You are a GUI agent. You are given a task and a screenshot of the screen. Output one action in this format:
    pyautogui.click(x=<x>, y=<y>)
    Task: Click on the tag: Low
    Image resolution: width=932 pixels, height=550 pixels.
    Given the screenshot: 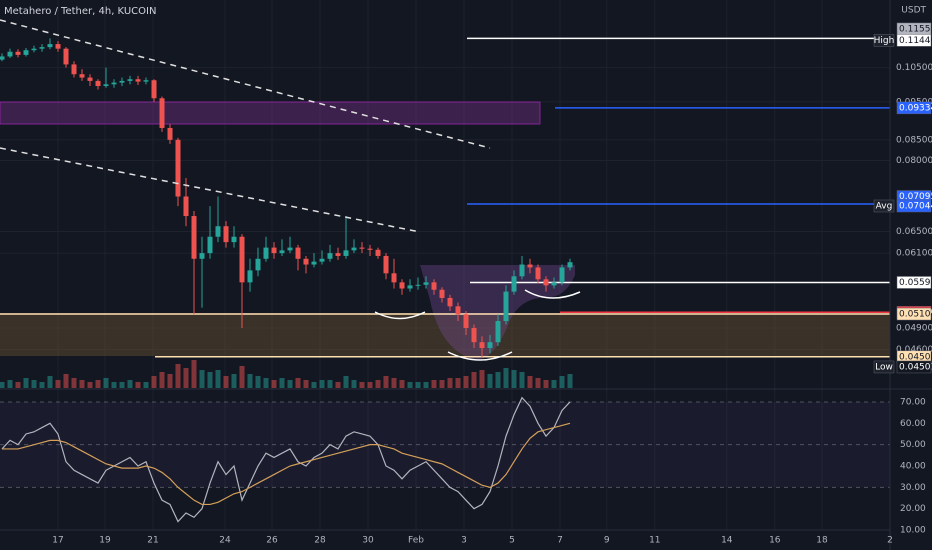 What is the action you would take?
    pyautogui.click(x=884, y=367)
    